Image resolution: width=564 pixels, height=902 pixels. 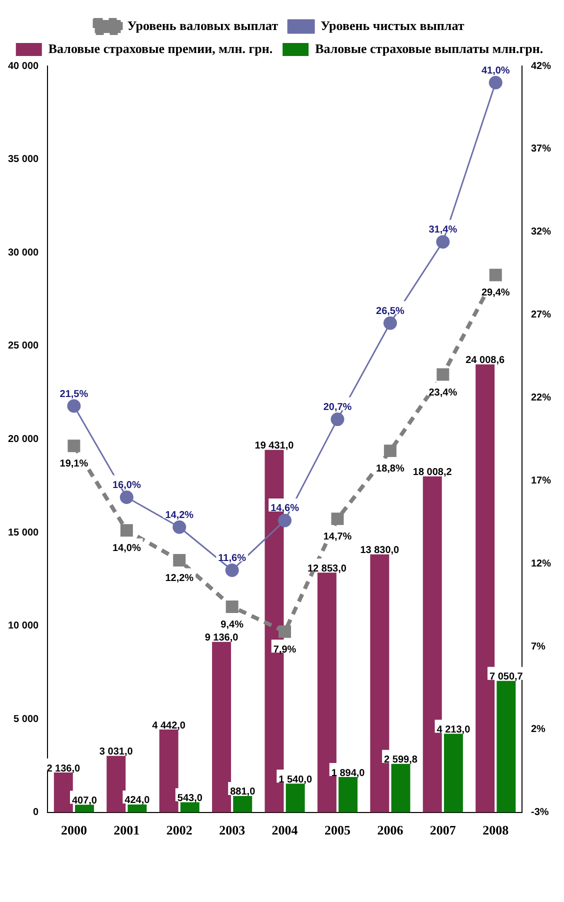 What do you see at coordinates (390, 469) in the screenshot?
I see `data-label: 18,8%` at bounding box center [390, 469].